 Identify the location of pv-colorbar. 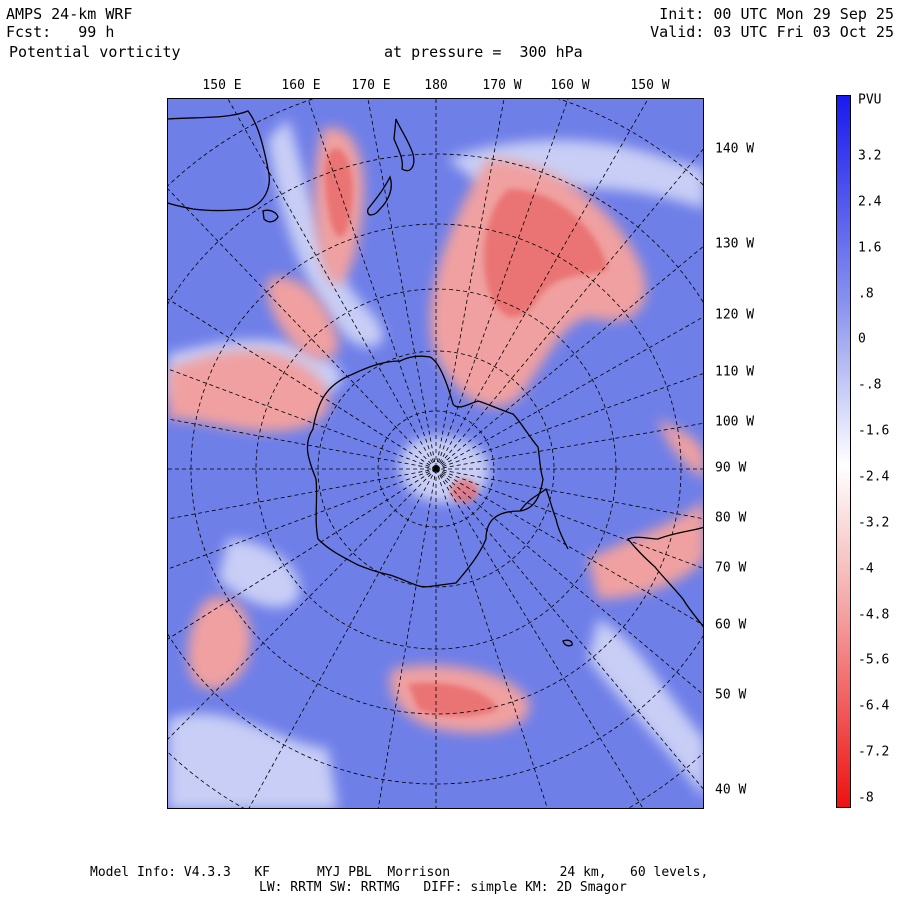
(843, 451).